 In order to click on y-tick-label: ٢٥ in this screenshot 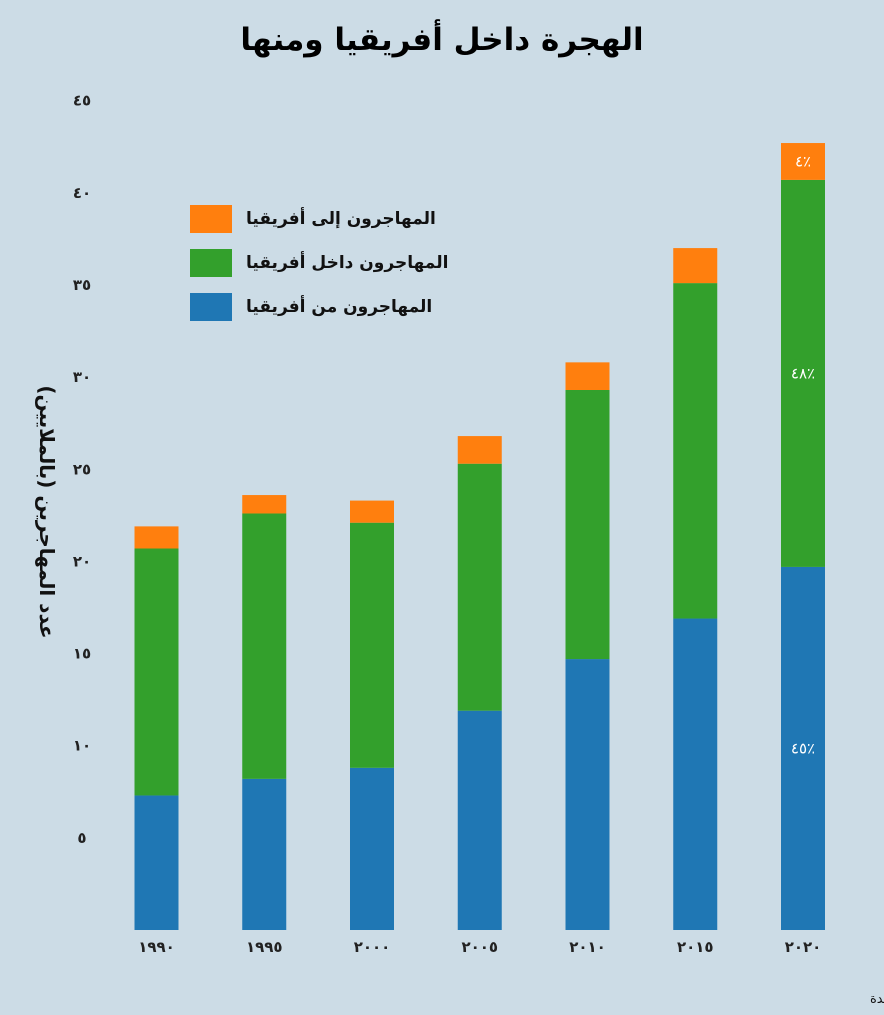, I will do `click(82, 469)`.